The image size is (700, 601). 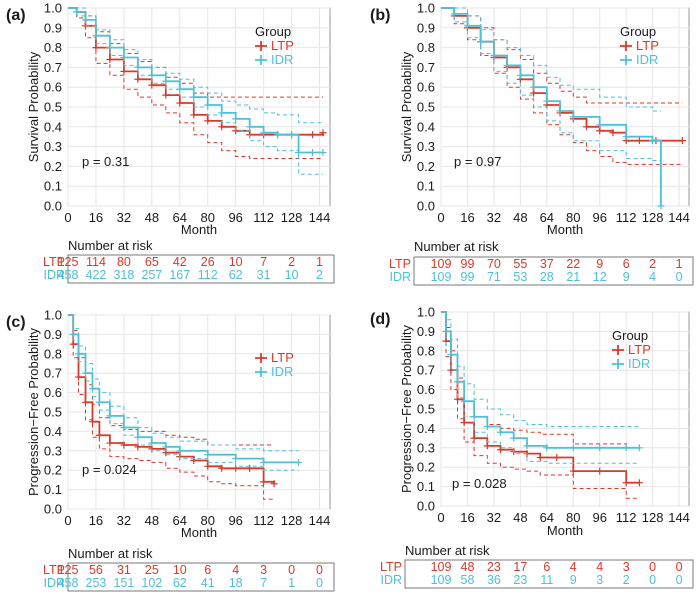 I want to click on risk-count: 10, so click(x=180, y=570).